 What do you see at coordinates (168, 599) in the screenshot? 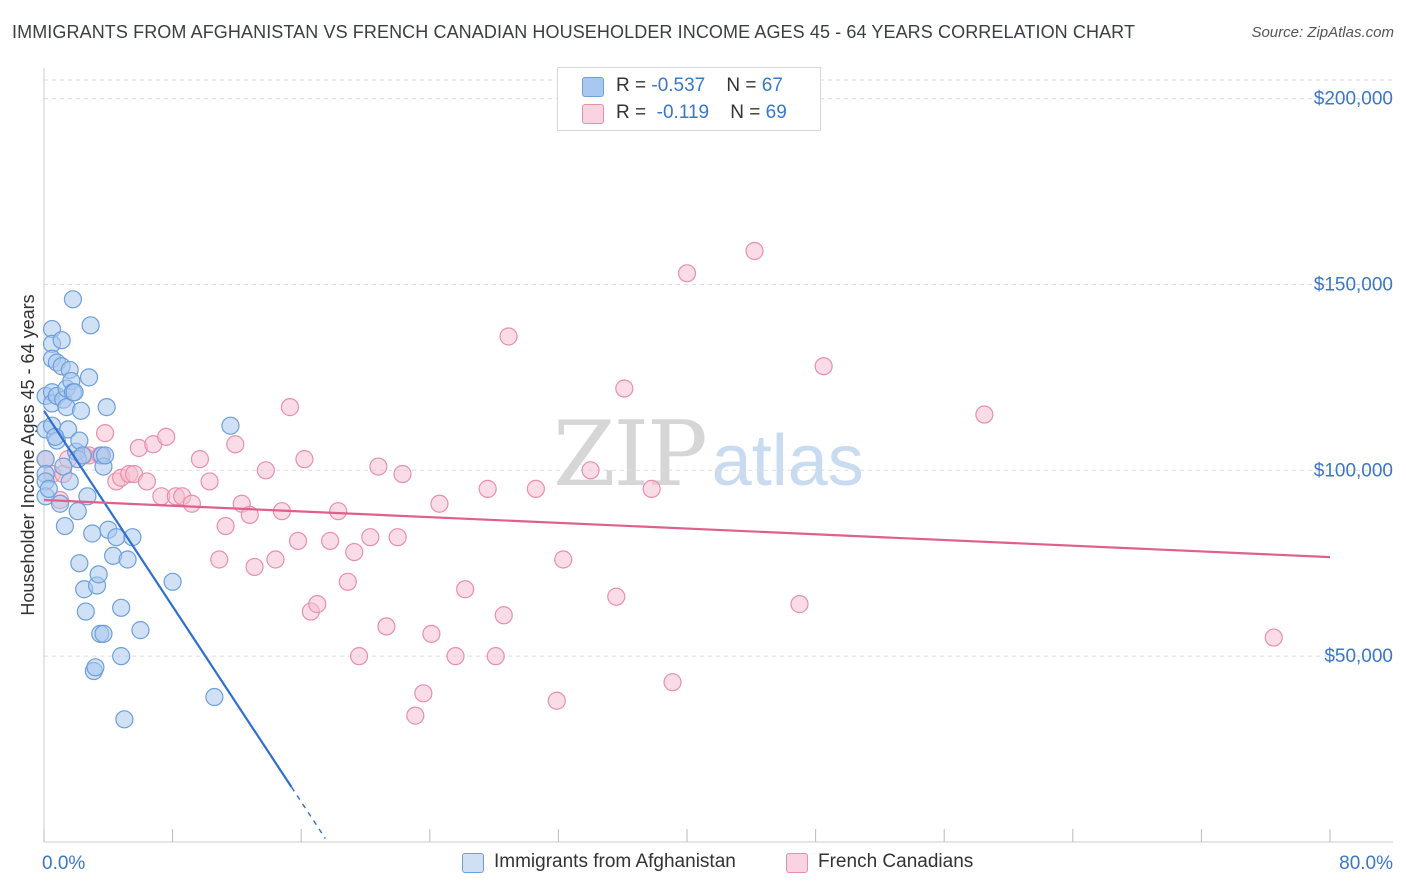
I see `trendline-afghanistan` at bounding box center [168, 599].